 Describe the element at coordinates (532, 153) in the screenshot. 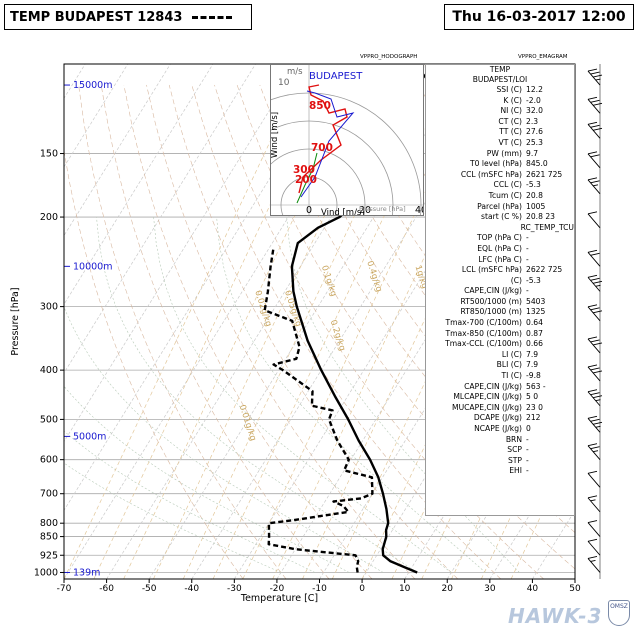

I see `info-row-value: 9.7` at that location.